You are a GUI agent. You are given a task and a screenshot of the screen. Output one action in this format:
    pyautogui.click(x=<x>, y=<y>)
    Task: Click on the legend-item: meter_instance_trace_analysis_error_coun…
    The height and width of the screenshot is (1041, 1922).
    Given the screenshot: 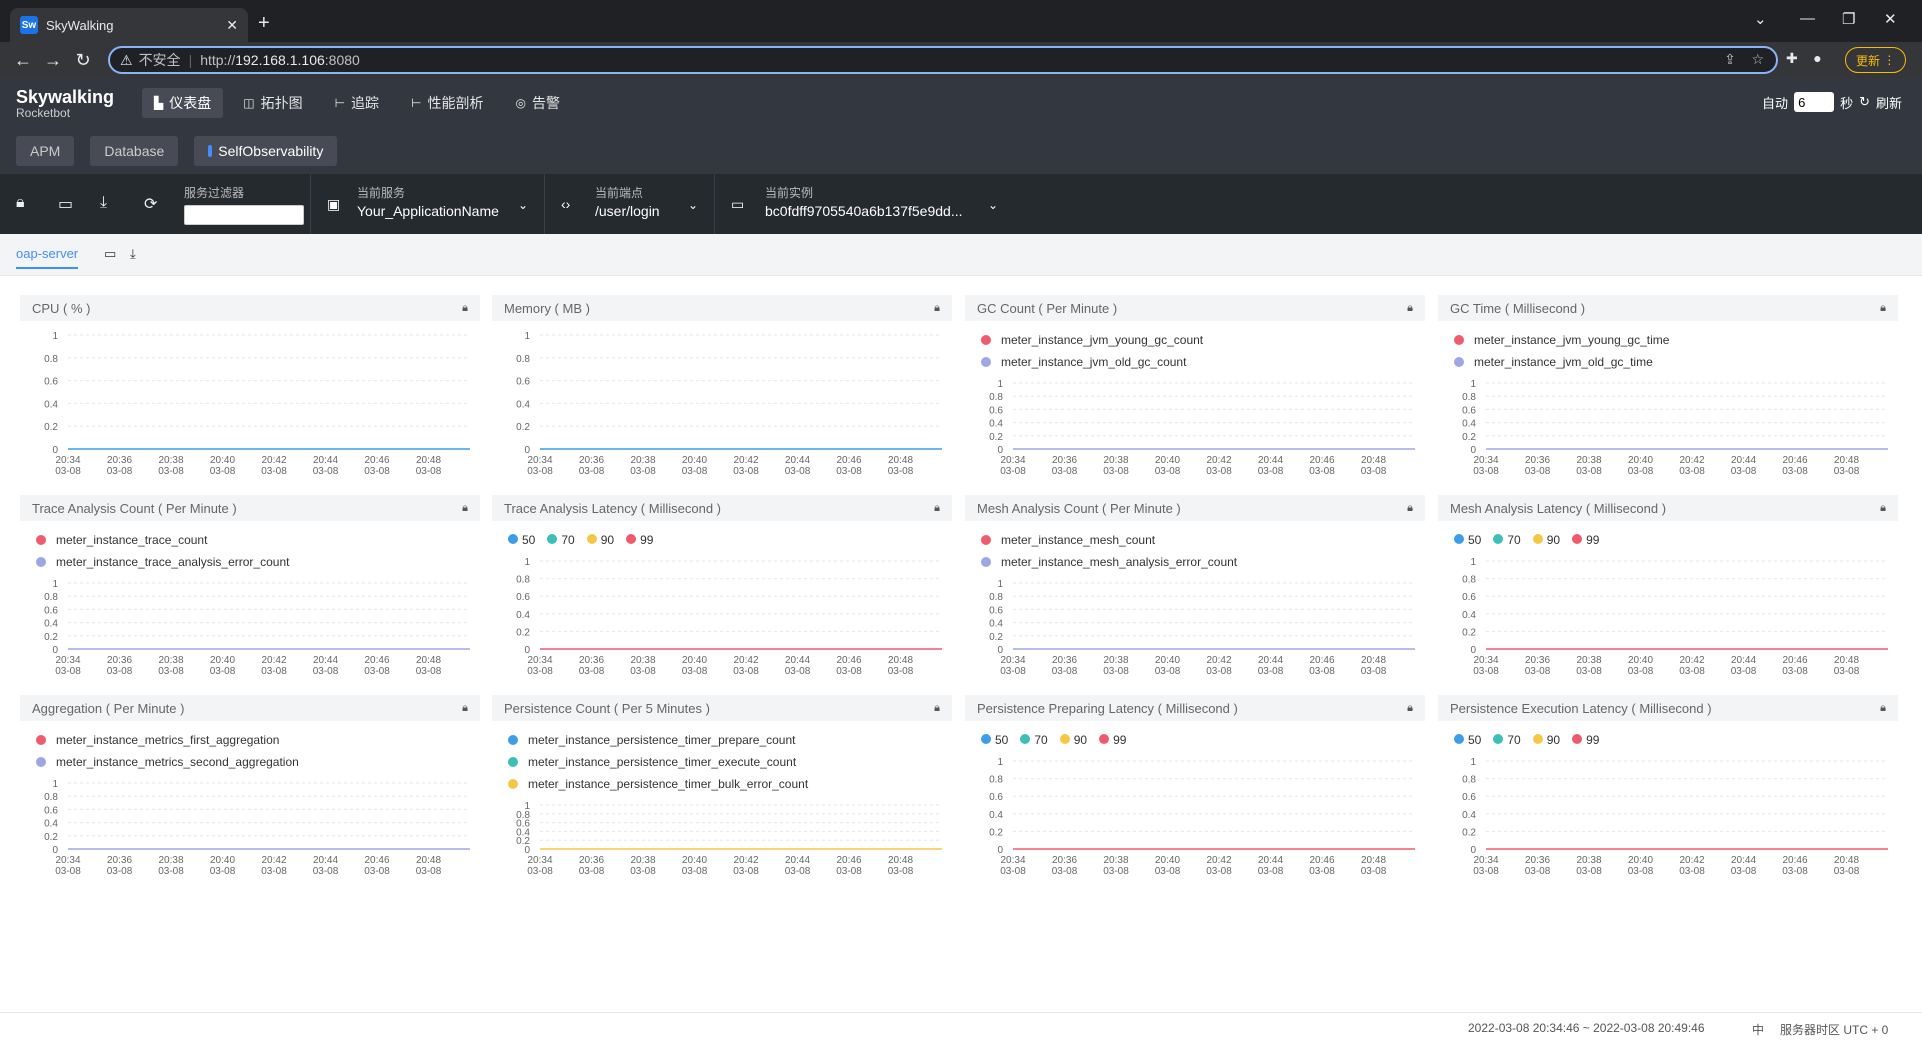 What is the action you would take?
    pyautogui.click(x=162, y=562)
    